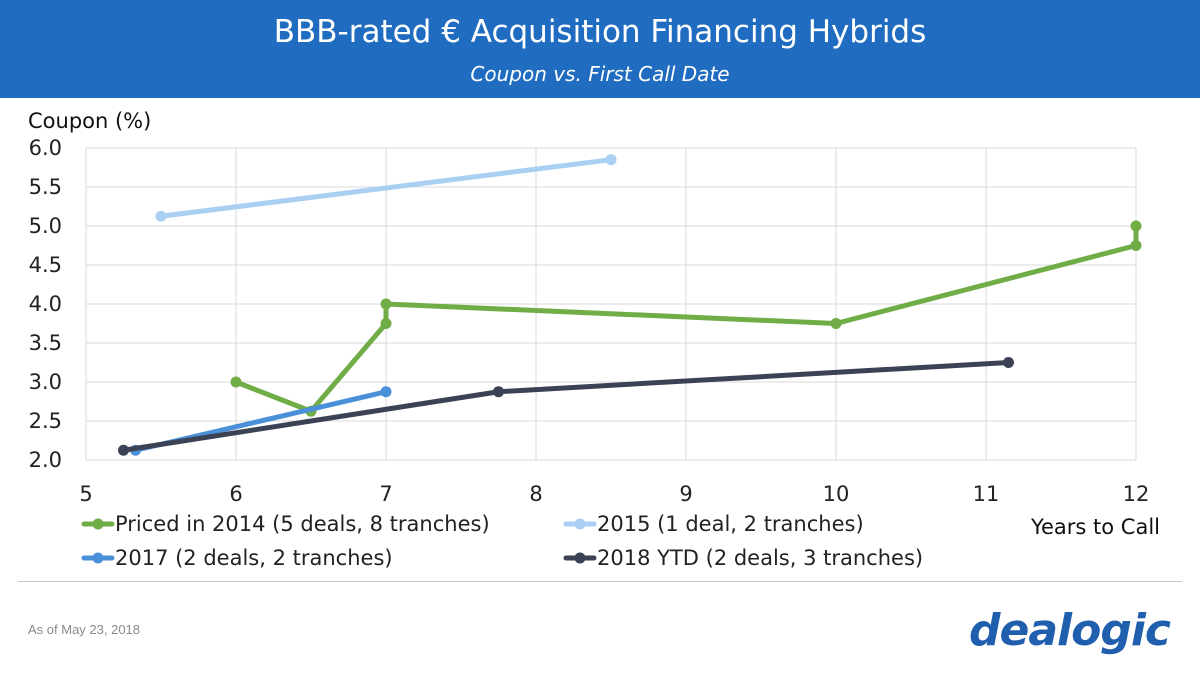 This screenshot has height=675, width=1200. Describe the element at coordinates (254, 558) in the screenshot. I see `legend-label: 2017 (2 deals, 2 tranches)` at that location.